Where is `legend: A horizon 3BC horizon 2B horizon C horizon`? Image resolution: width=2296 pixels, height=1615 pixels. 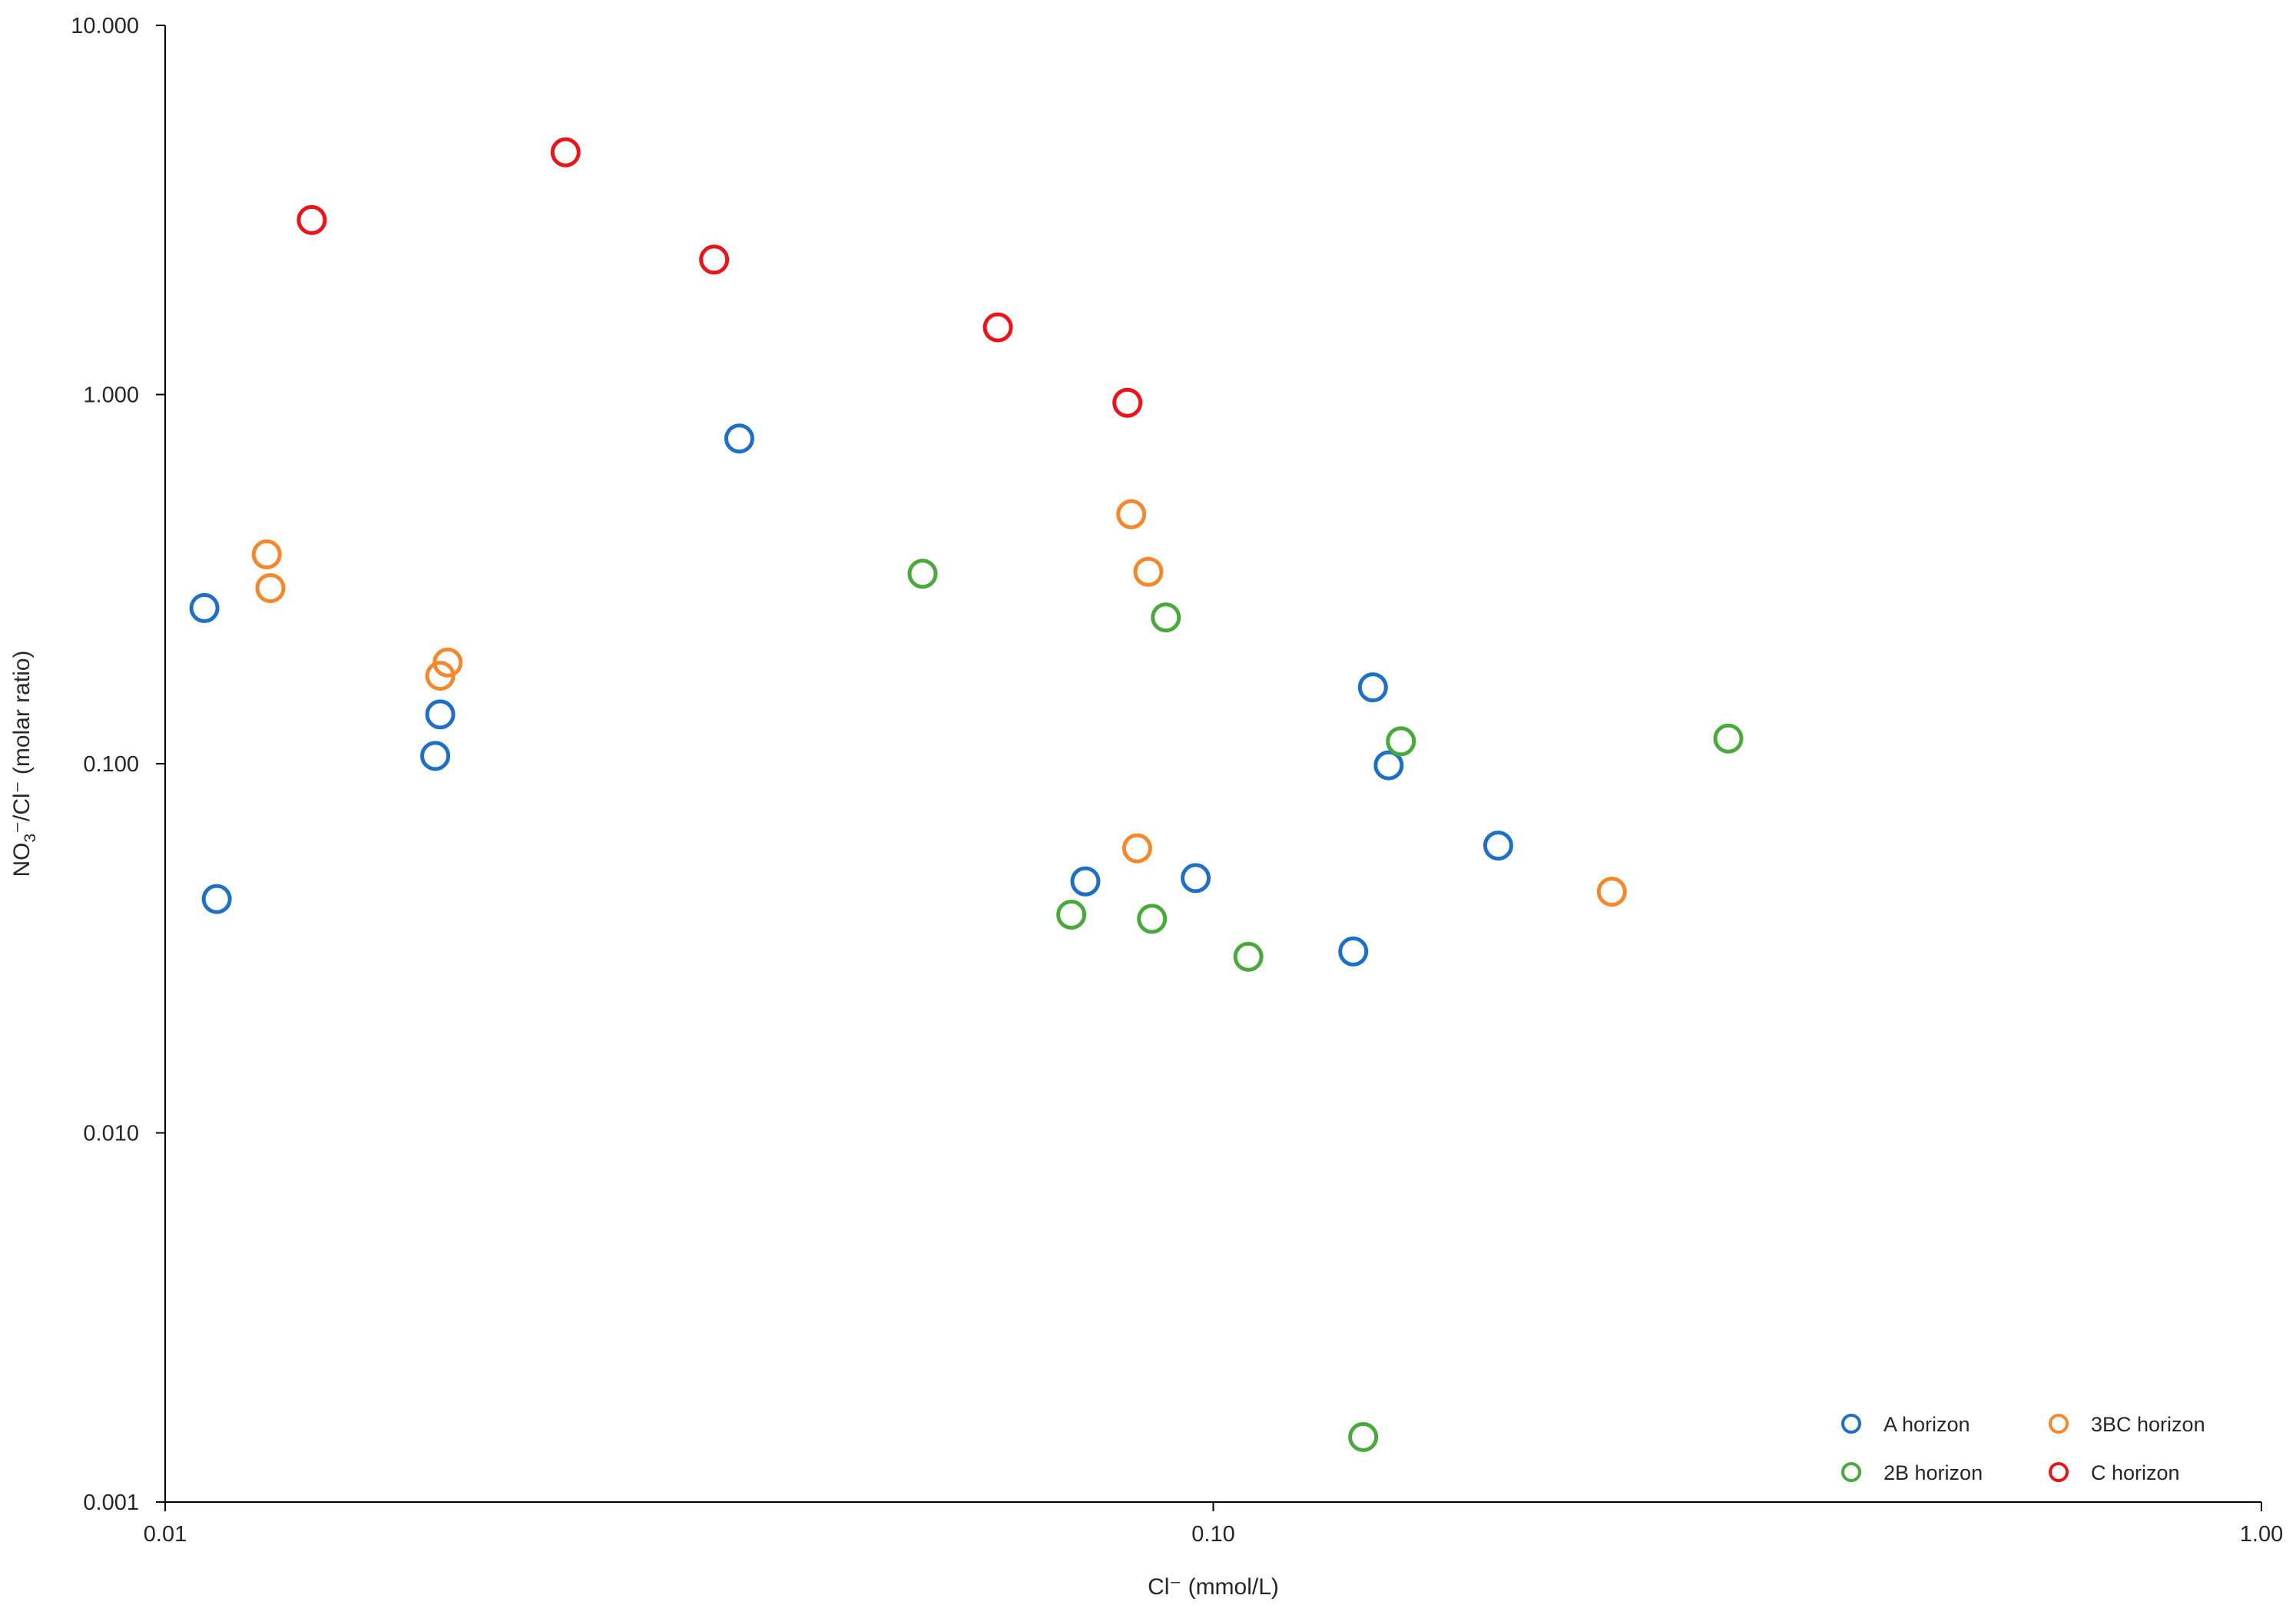 legend: A horizon 3BC horizon 2B horizon C horizon is located at coordinates (2023, 1449).